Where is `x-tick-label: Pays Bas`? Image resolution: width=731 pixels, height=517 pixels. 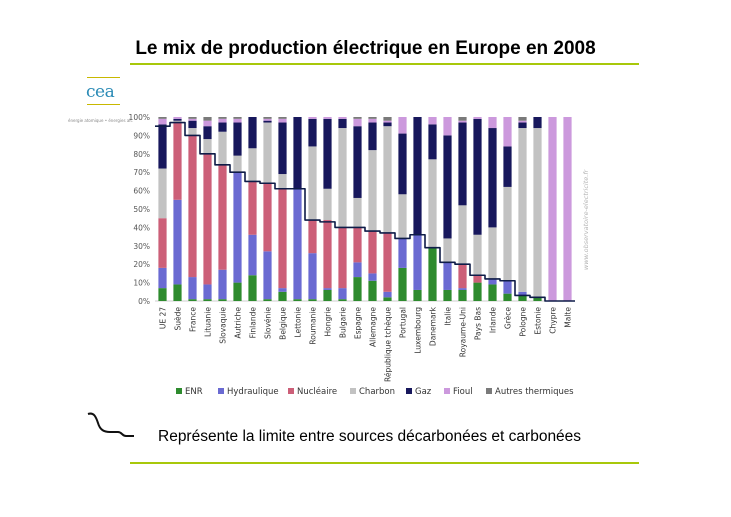
x-tick-label: Pays Bas is located at coordinates (478, 323).